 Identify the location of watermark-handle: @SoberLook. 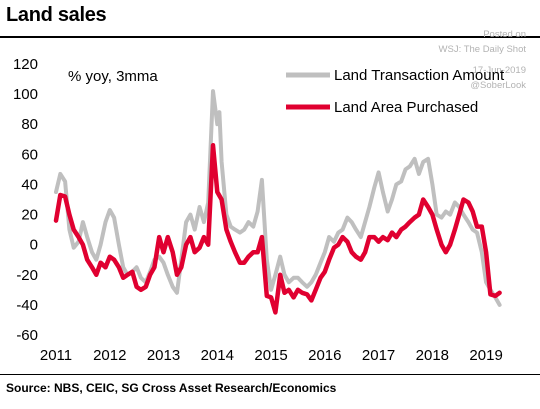
(498, 85).